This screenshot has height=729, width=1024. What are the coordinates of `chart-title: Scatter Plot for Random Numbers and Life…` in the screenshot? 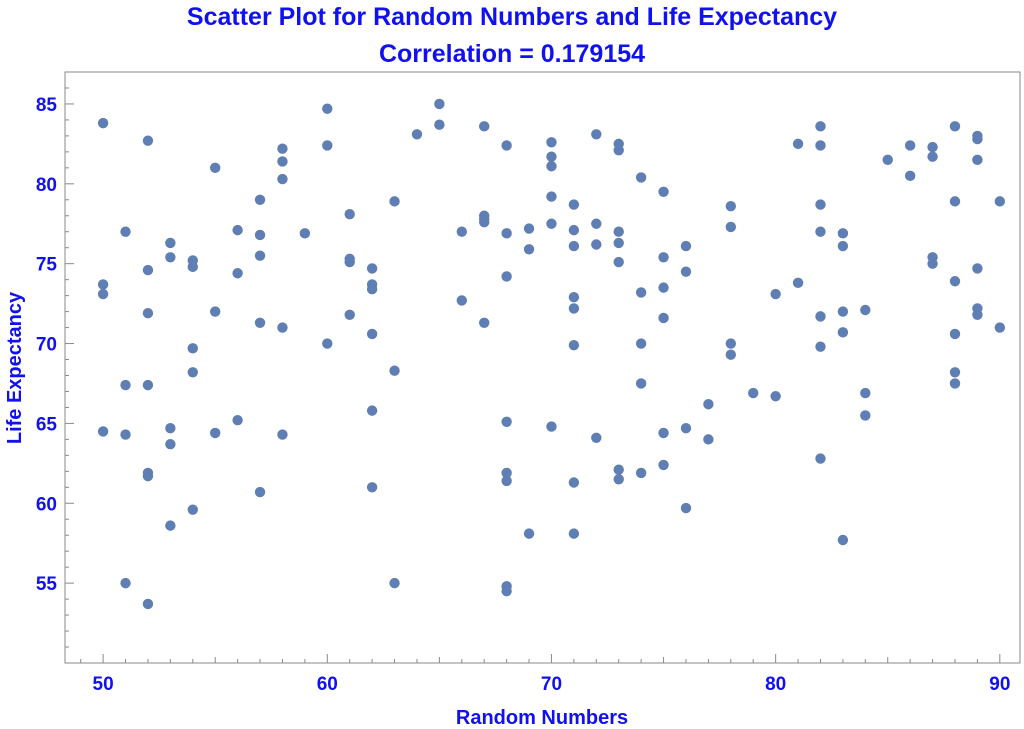 It's located at (512, 17).